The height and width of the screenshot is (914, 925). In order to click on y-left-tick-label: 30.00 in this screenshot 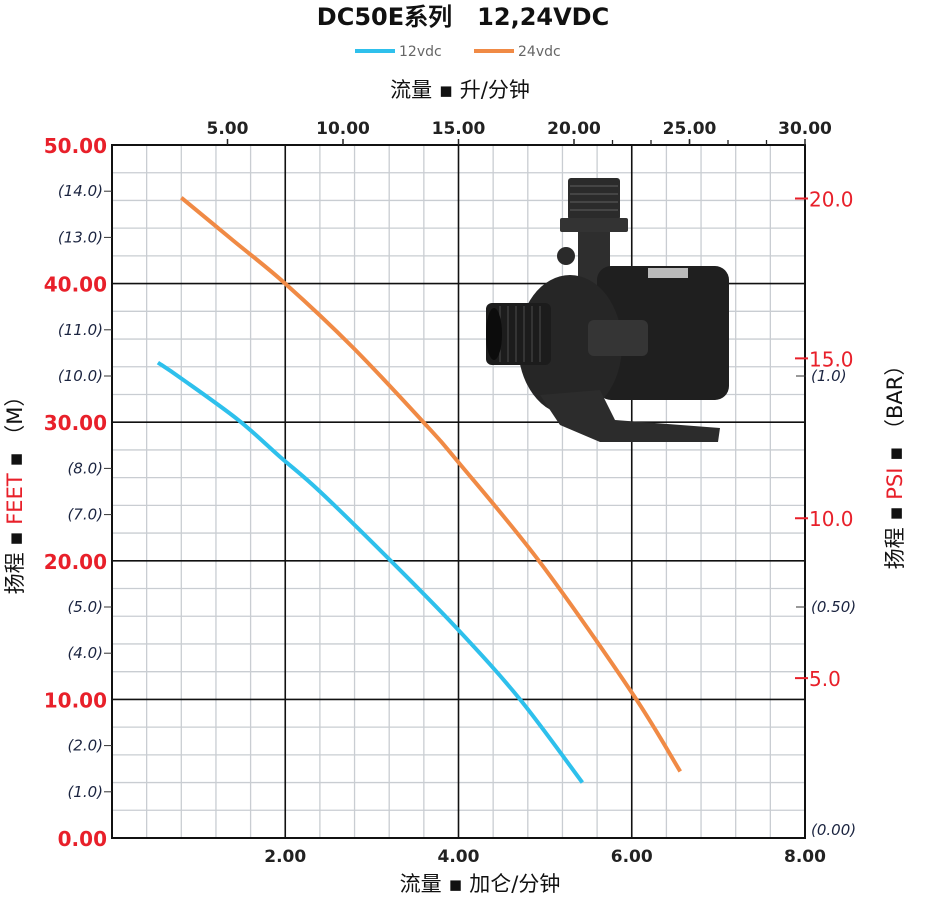, I will do `click(75, 423)`.